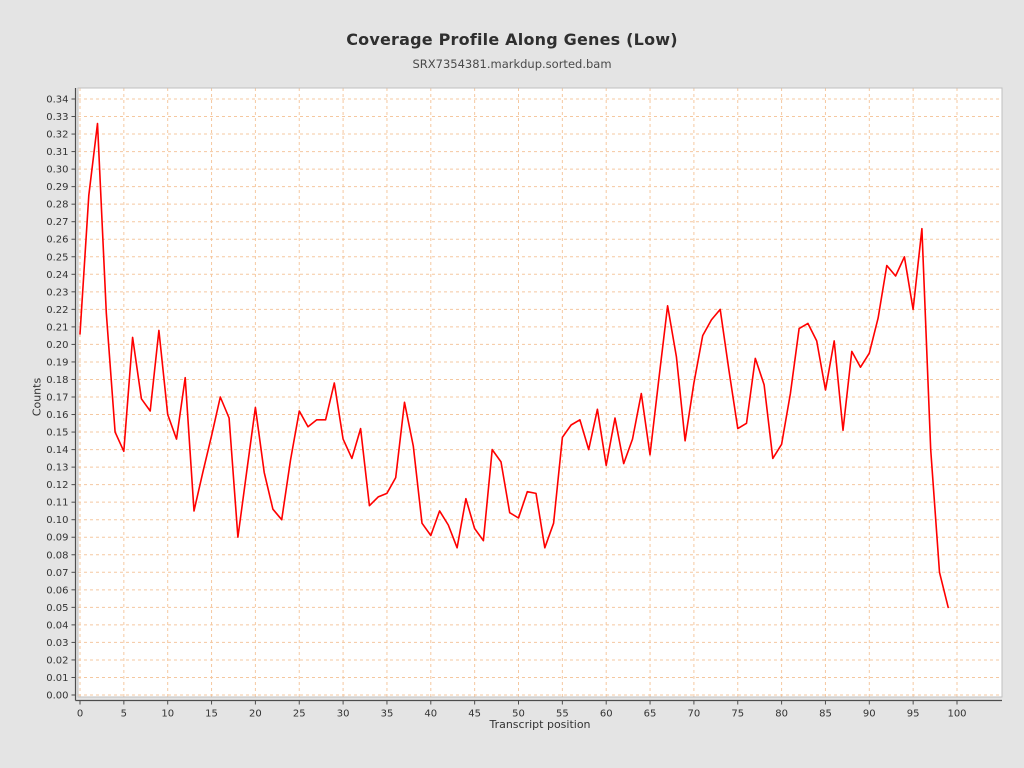 The height and width of the screenshot is (768, 1024). What do you see at coordinates (57, 555) in the screenshot?
I see `y-tick-label: 0.08` at bounding box center [57, 555].